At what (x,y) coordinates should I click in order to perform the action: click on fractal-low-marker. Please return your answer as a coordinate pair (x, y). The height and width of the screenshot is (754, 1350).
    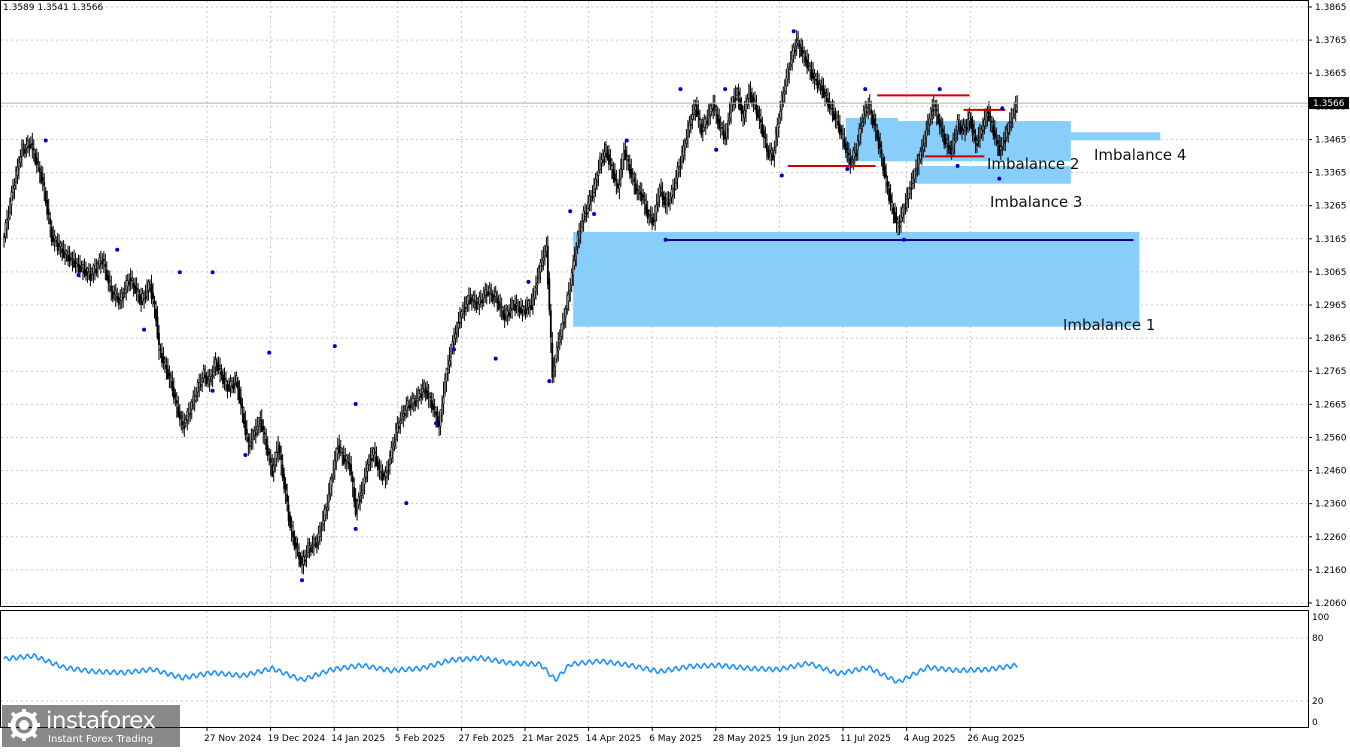
    Looking at the image, I should click on (716, 149).